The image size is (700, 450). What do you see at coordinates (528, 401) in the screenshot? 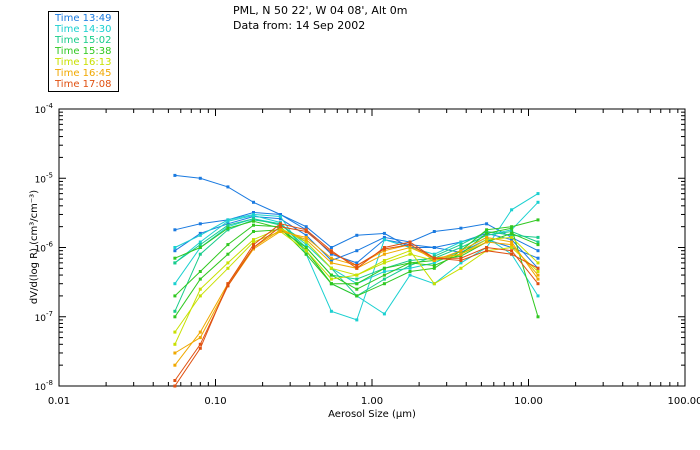
I see `x-tick-label: 10.00` at bounding box center [528, 401].